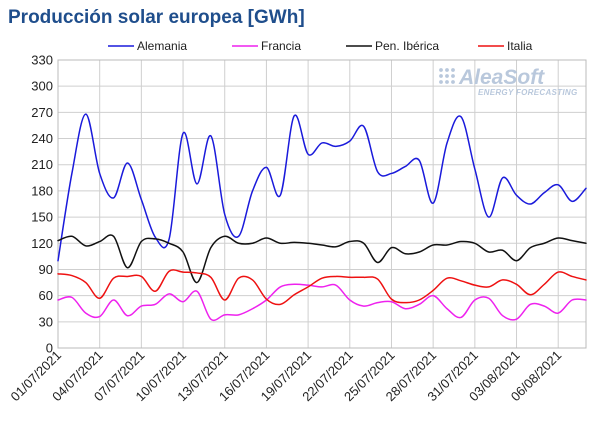 The width and height of the screenshot is (600, 428). Describe the element at coordinates (42, 190) in the screenshot. I see `y-tick-label: 180` at that location.